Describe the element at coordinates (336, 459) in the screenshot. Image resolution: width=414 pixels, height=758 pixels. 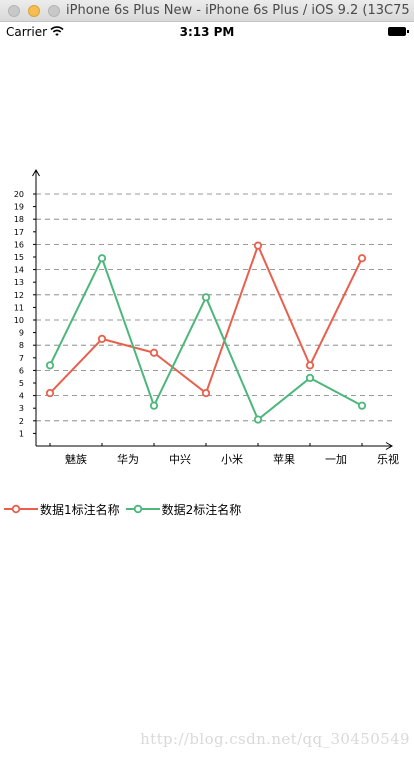
I see `x-tick-label: 一加` at that location.